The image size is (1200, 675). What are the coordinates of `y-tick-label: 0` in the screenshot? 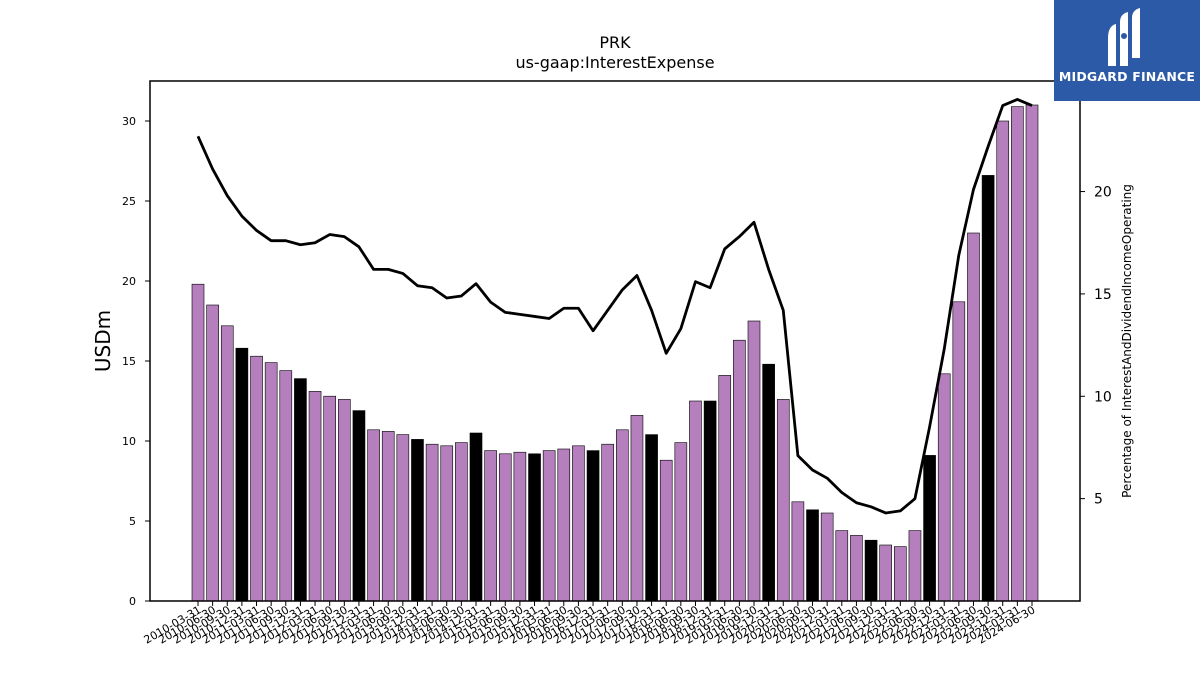 It's located at (132, 601).